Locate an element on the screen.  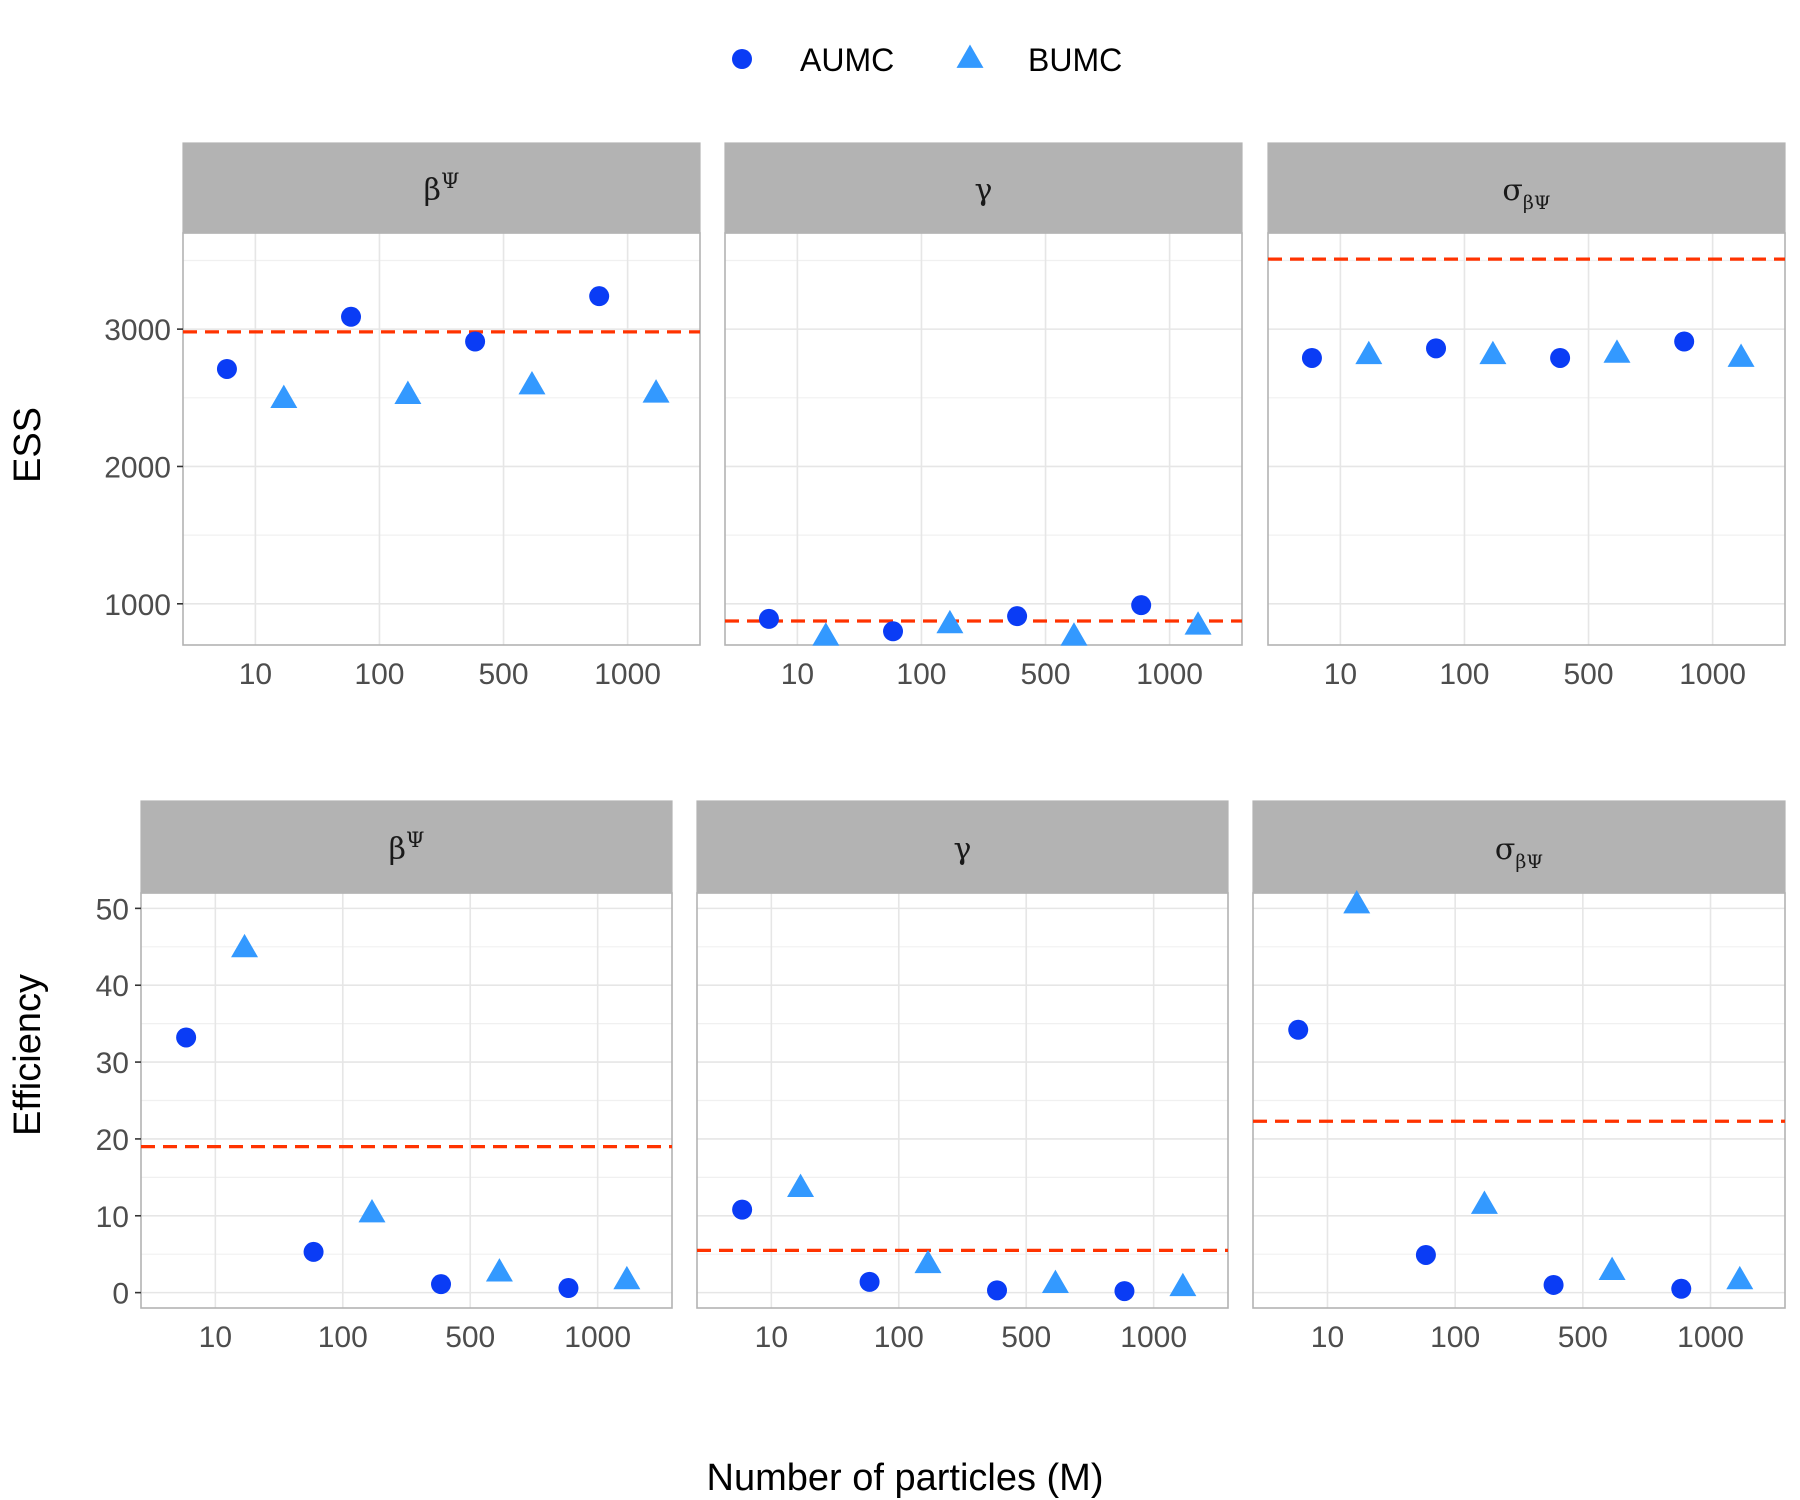
legend-item-bumc: BUMC is located at coordinates (1039, 60).